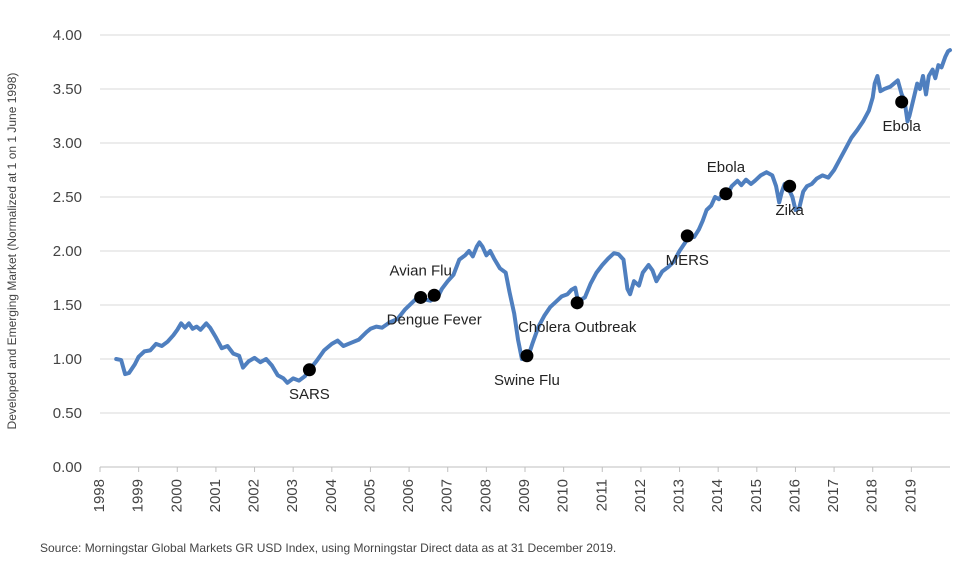 This screenshot has height=566, width=975. I want to click on x-tick-label: 2003, so click(292, 495).